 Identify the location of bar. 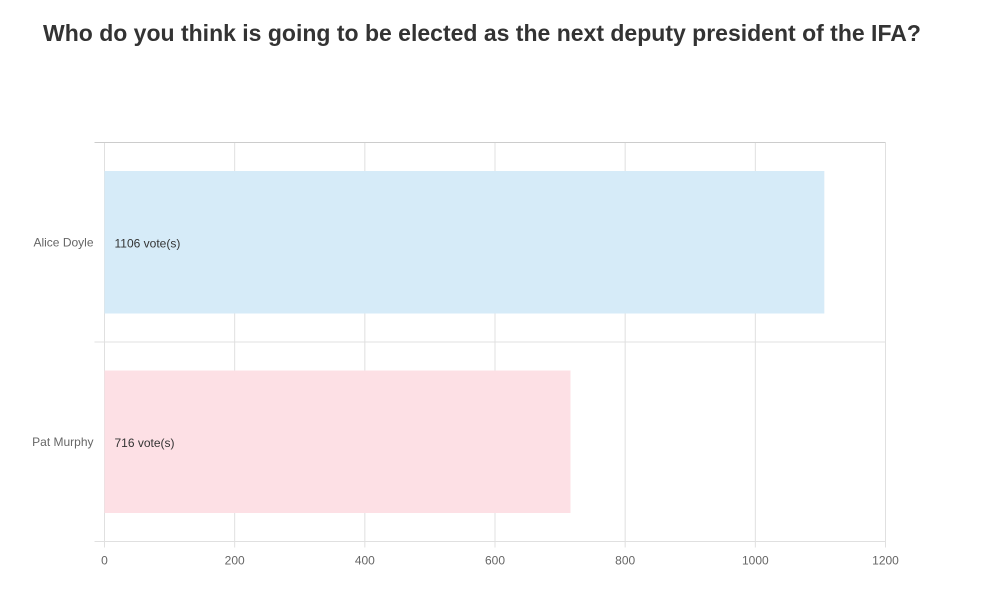
(337, 441).